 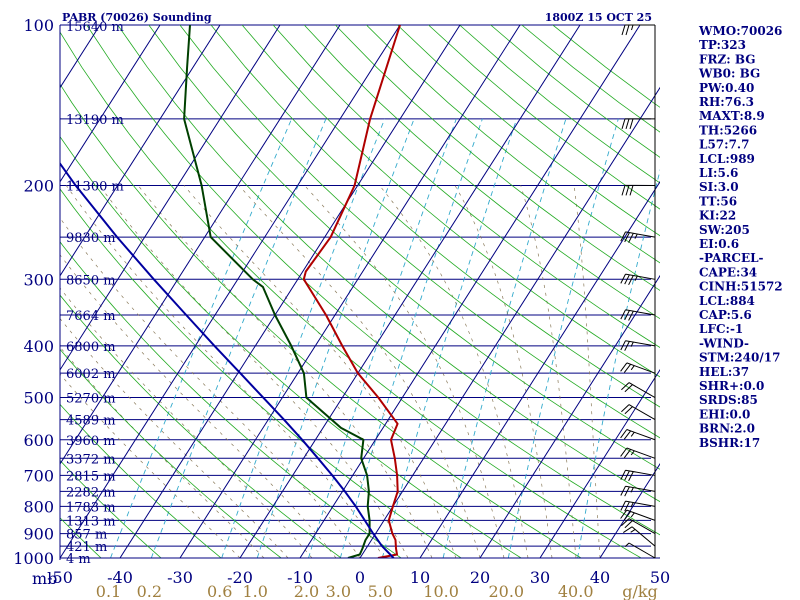 I want to click on mixing-ratio-label: 2.0, so click(x=306, y=591).